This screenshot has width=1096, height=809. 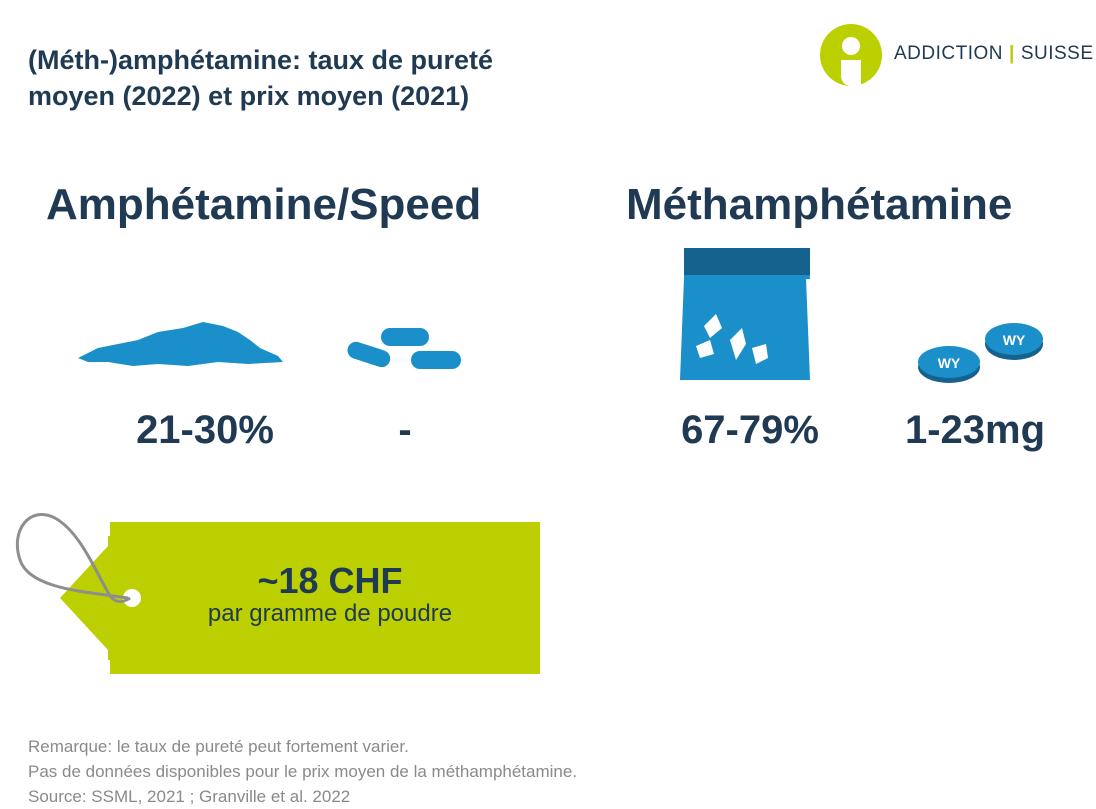 What do you see at coordinates (264, 204) in the screenshot?
I see `amphetamine-heading: Amphétamine/Speed` at bounding box center [264, 204].